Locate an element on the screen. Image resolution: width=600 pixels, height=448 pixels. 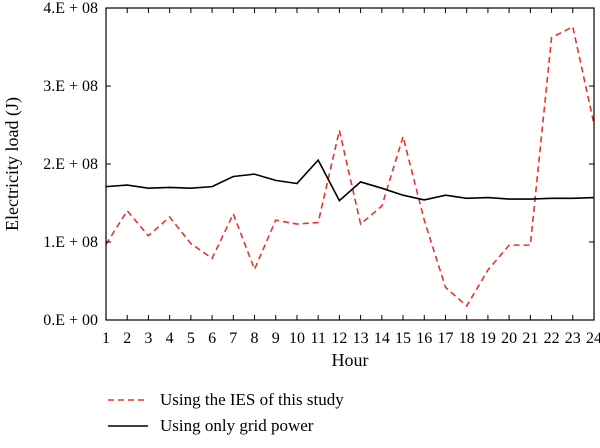
x-tick-label: 23 is located at coordinates (573, 338).